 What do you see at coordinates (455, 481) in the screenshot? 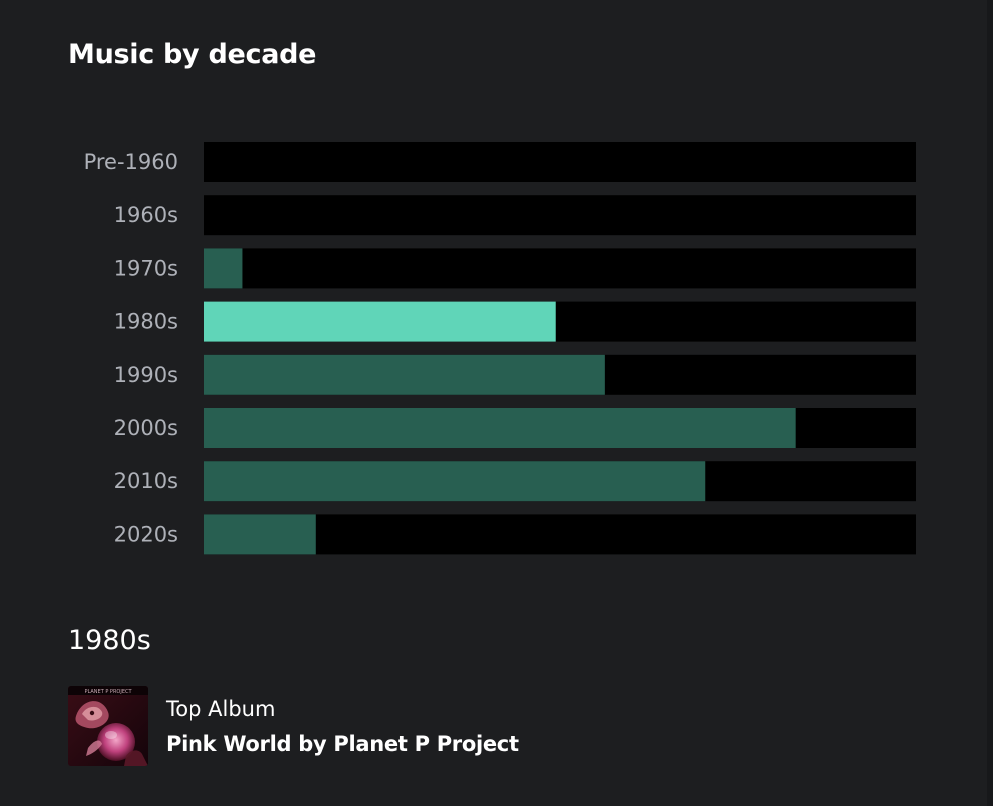
I see `bar-2010s` at bounding box center [455, 481].